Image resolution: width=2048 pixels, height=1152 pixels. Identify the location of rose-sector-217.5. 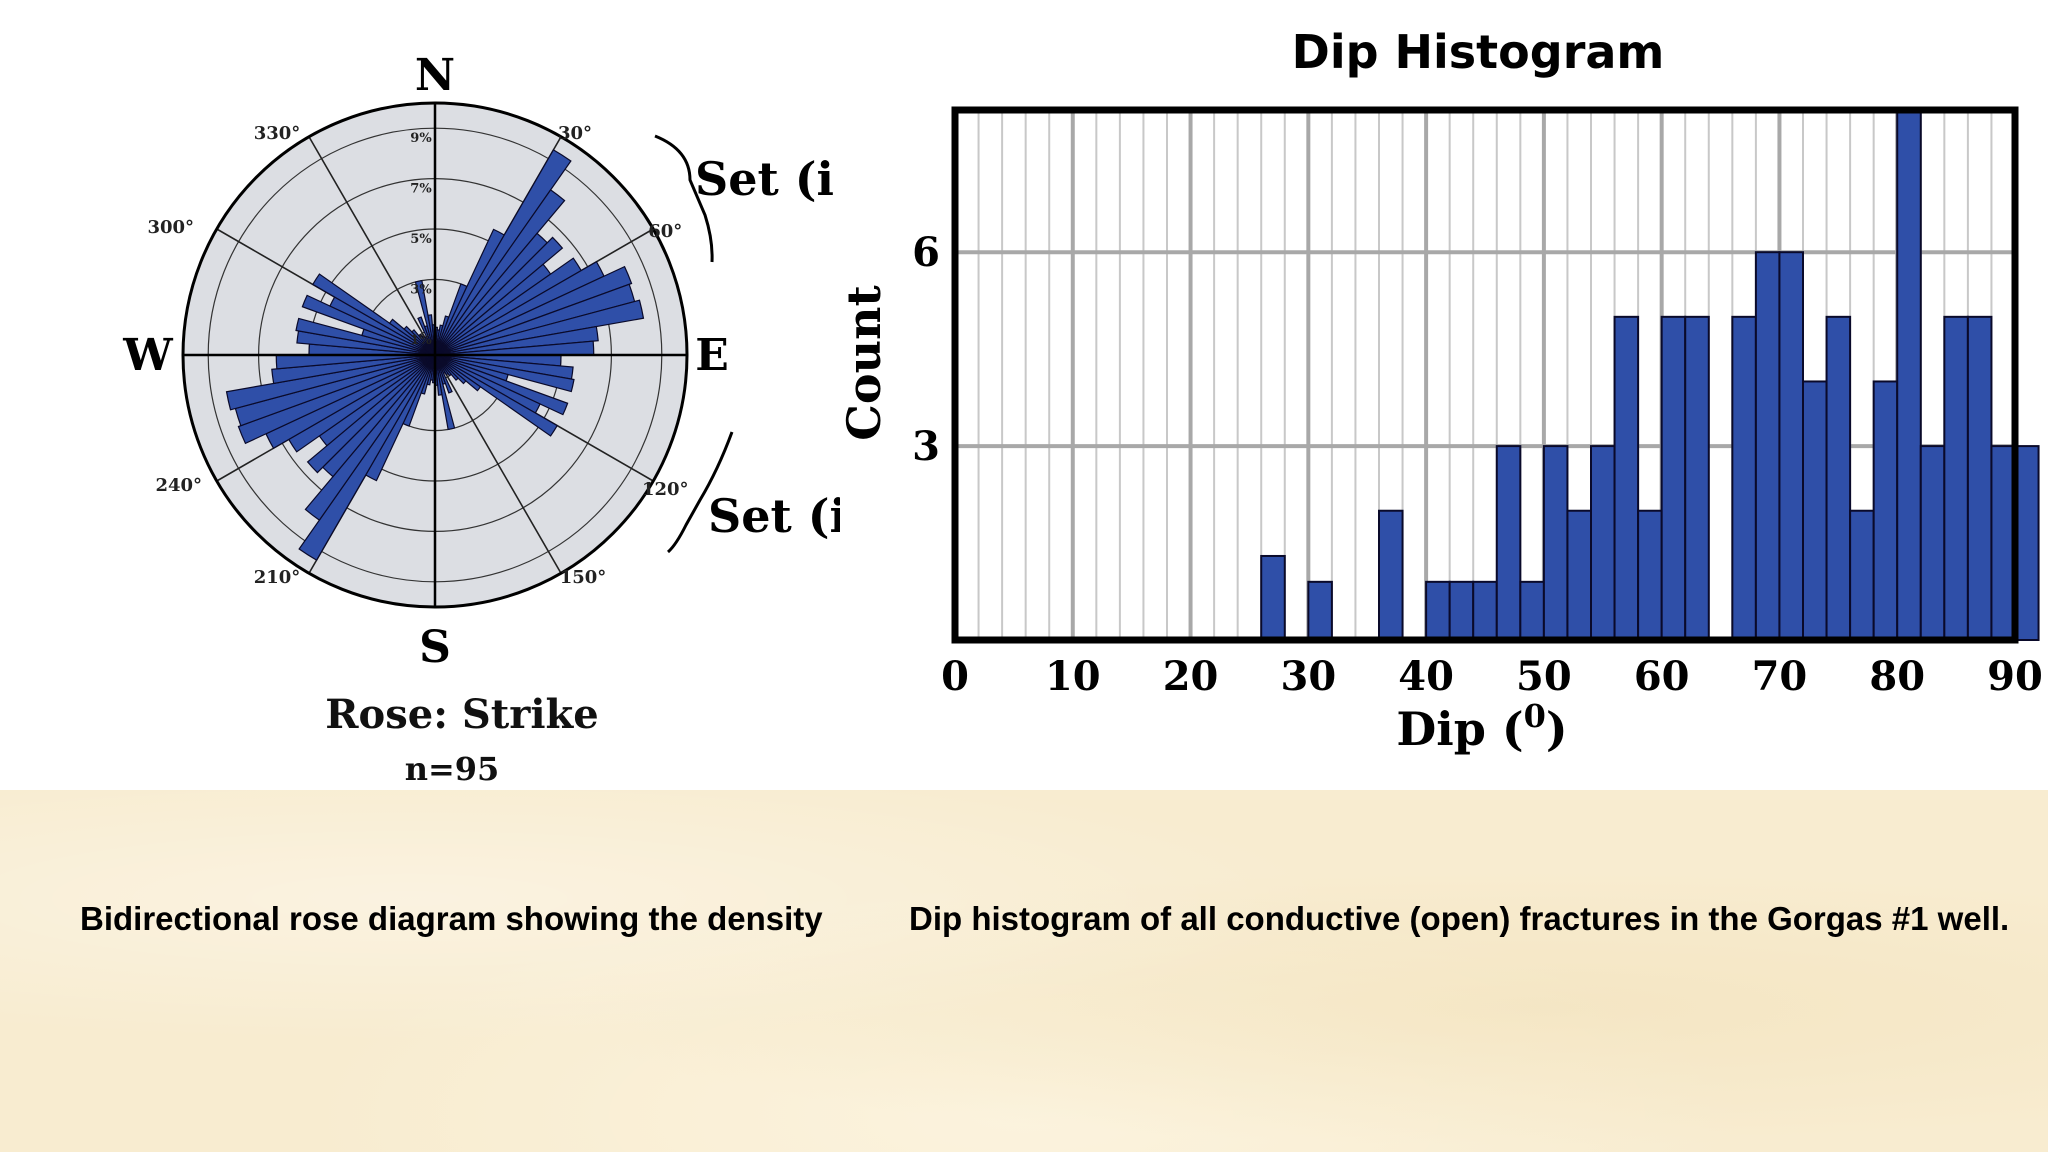
(370, 437).